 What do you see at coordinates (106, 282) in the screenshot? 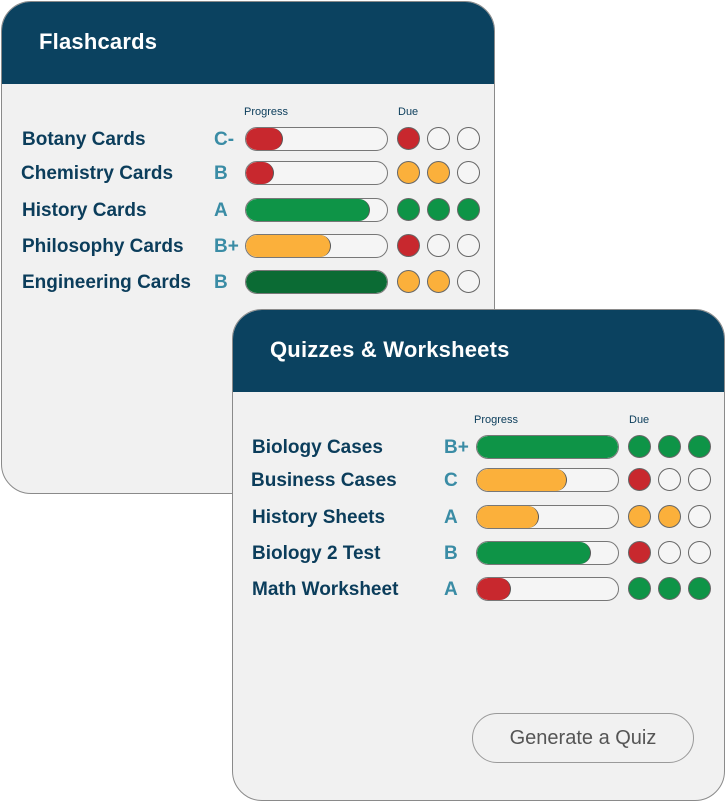
I see `item-name: Engineering Cards` at bounding box center [106, 282].